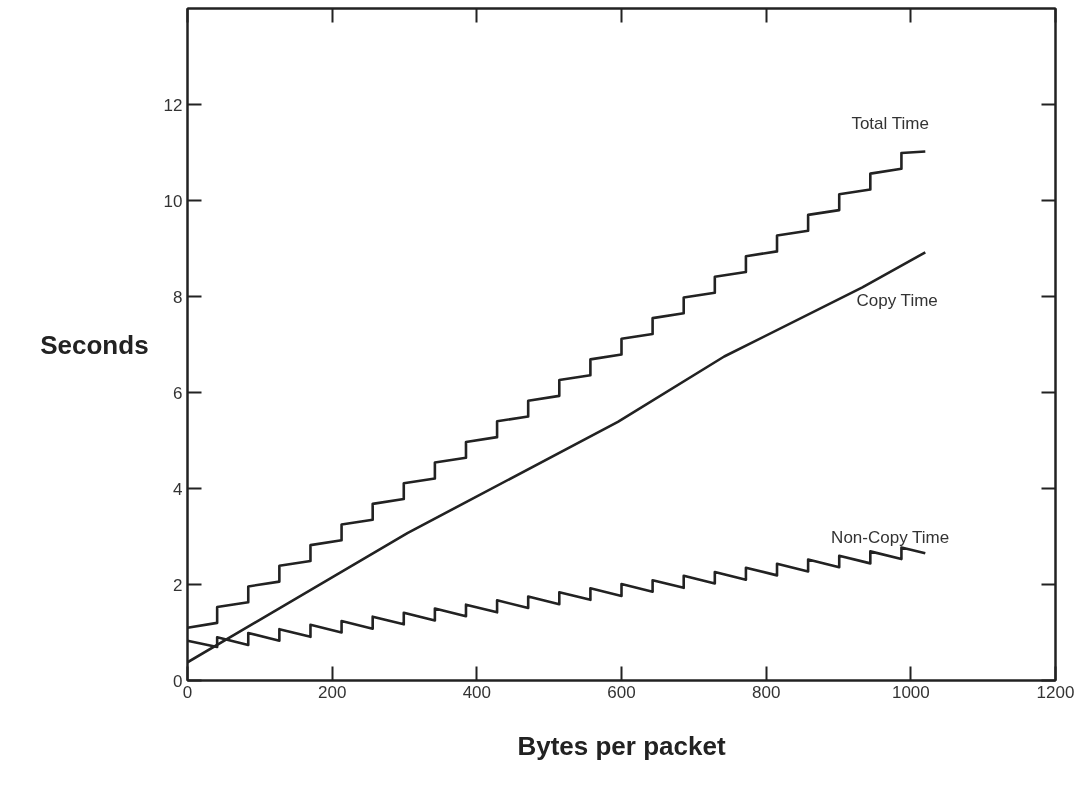 The image size is (1091, 786). What do you see at coordinates (766, 692) in the screenshot?
I see `x-tick-label: 800` at bounding box center [766, 692].